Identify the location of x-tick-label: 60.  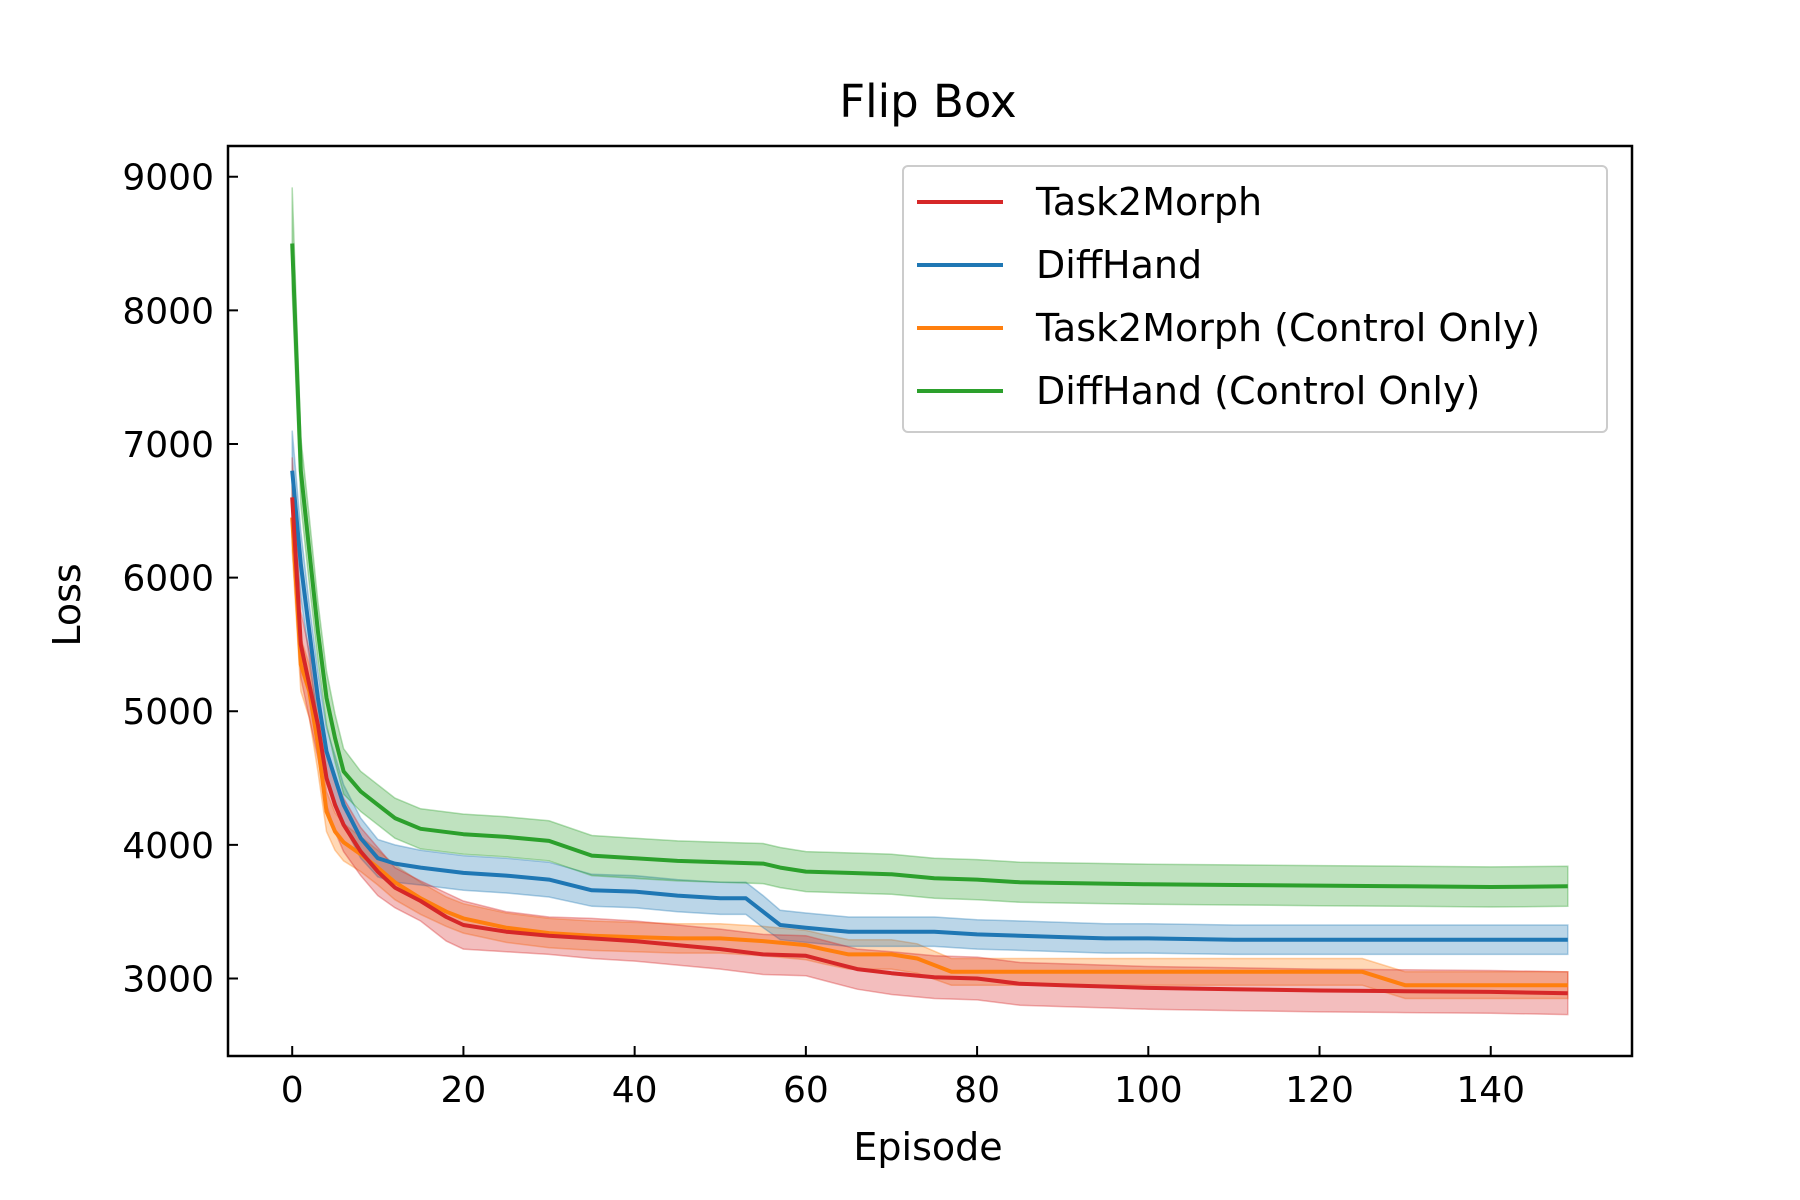
(806, 1090).